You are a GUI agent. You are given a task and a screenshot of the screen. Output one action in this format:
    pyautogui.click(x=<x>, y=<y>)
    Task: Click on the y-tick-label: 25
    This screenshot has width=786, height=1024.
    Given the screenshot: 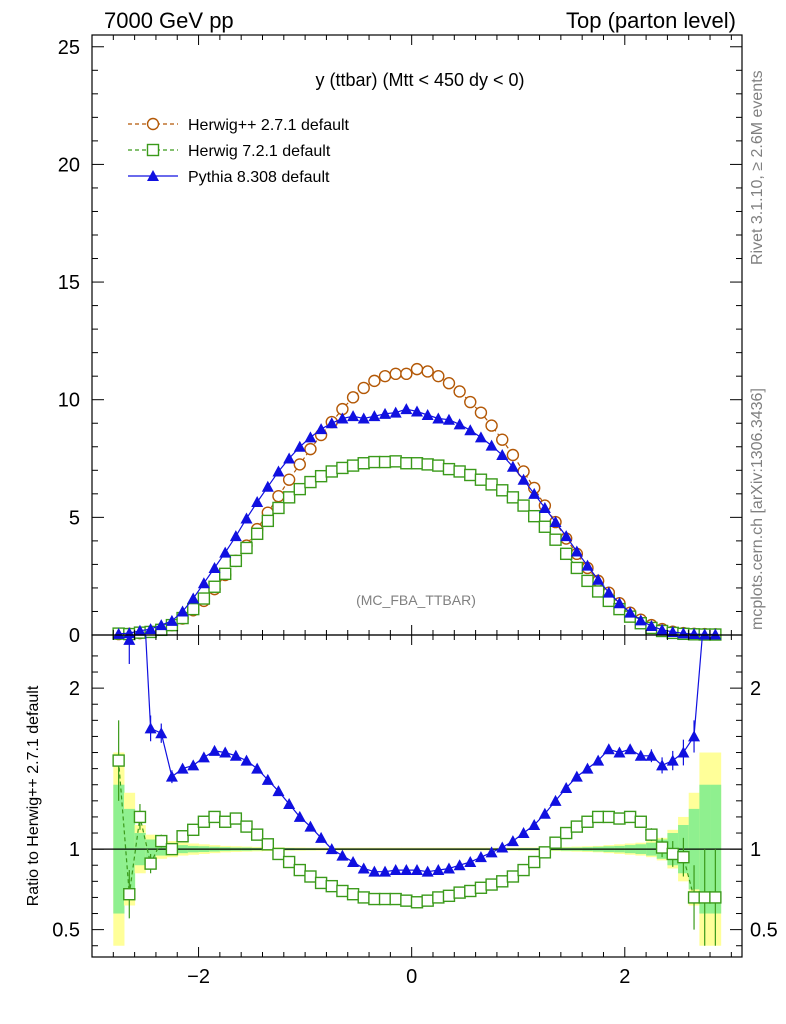 What is the action you would take?
    pyautogui.click(x=69, y=48)
    